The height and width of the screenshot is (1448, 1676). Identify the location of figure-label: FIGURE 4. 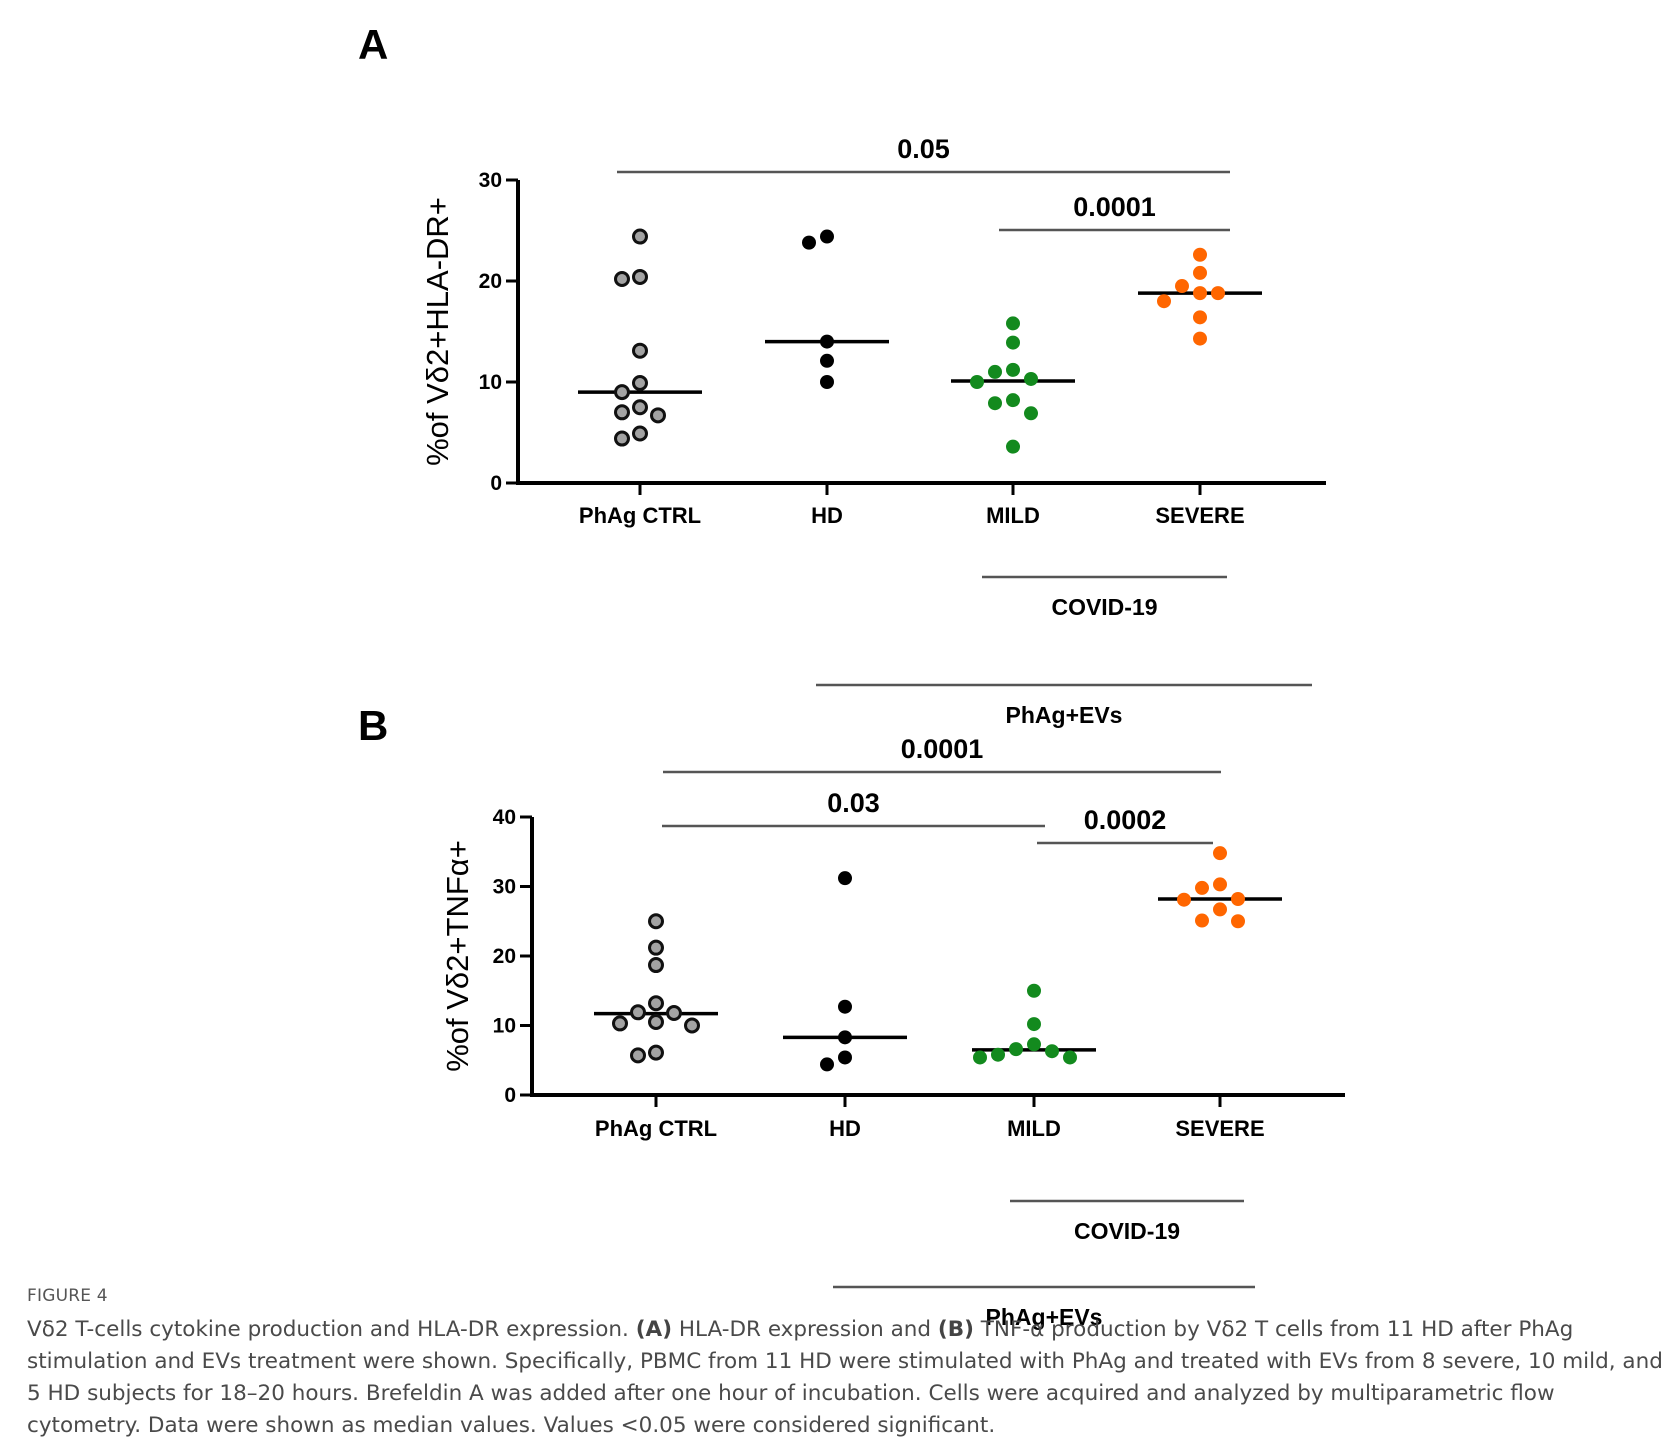
(67, 1296).